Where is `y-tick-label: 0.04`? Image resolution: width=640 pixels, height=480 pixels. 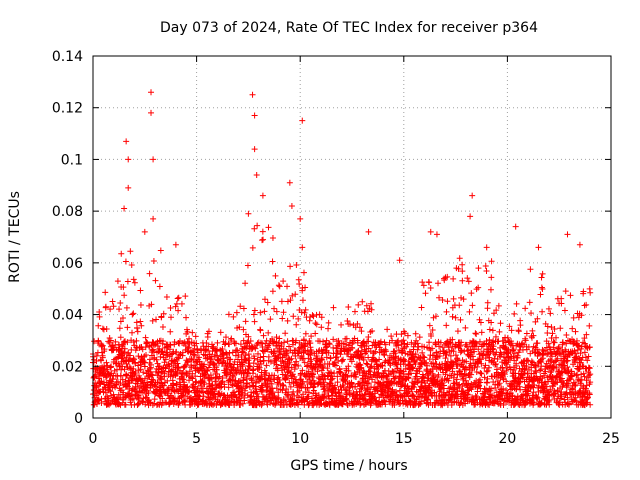
y-tick-label: 0.04 is located at coordinates (67, 316).